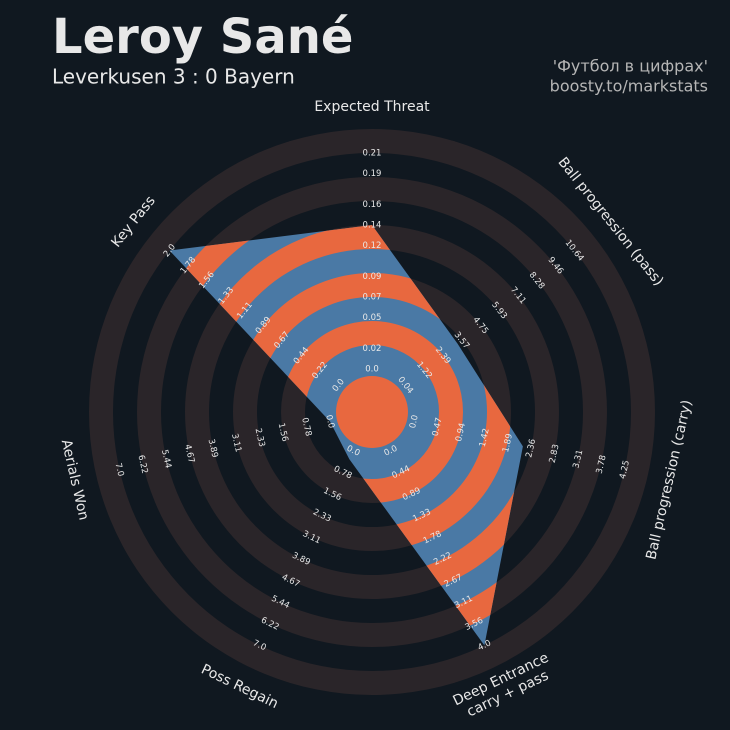 Image resolution: width=730 pixels, height=730 pixels. I want to click on tick-label: 4.67, so click(189, 453).